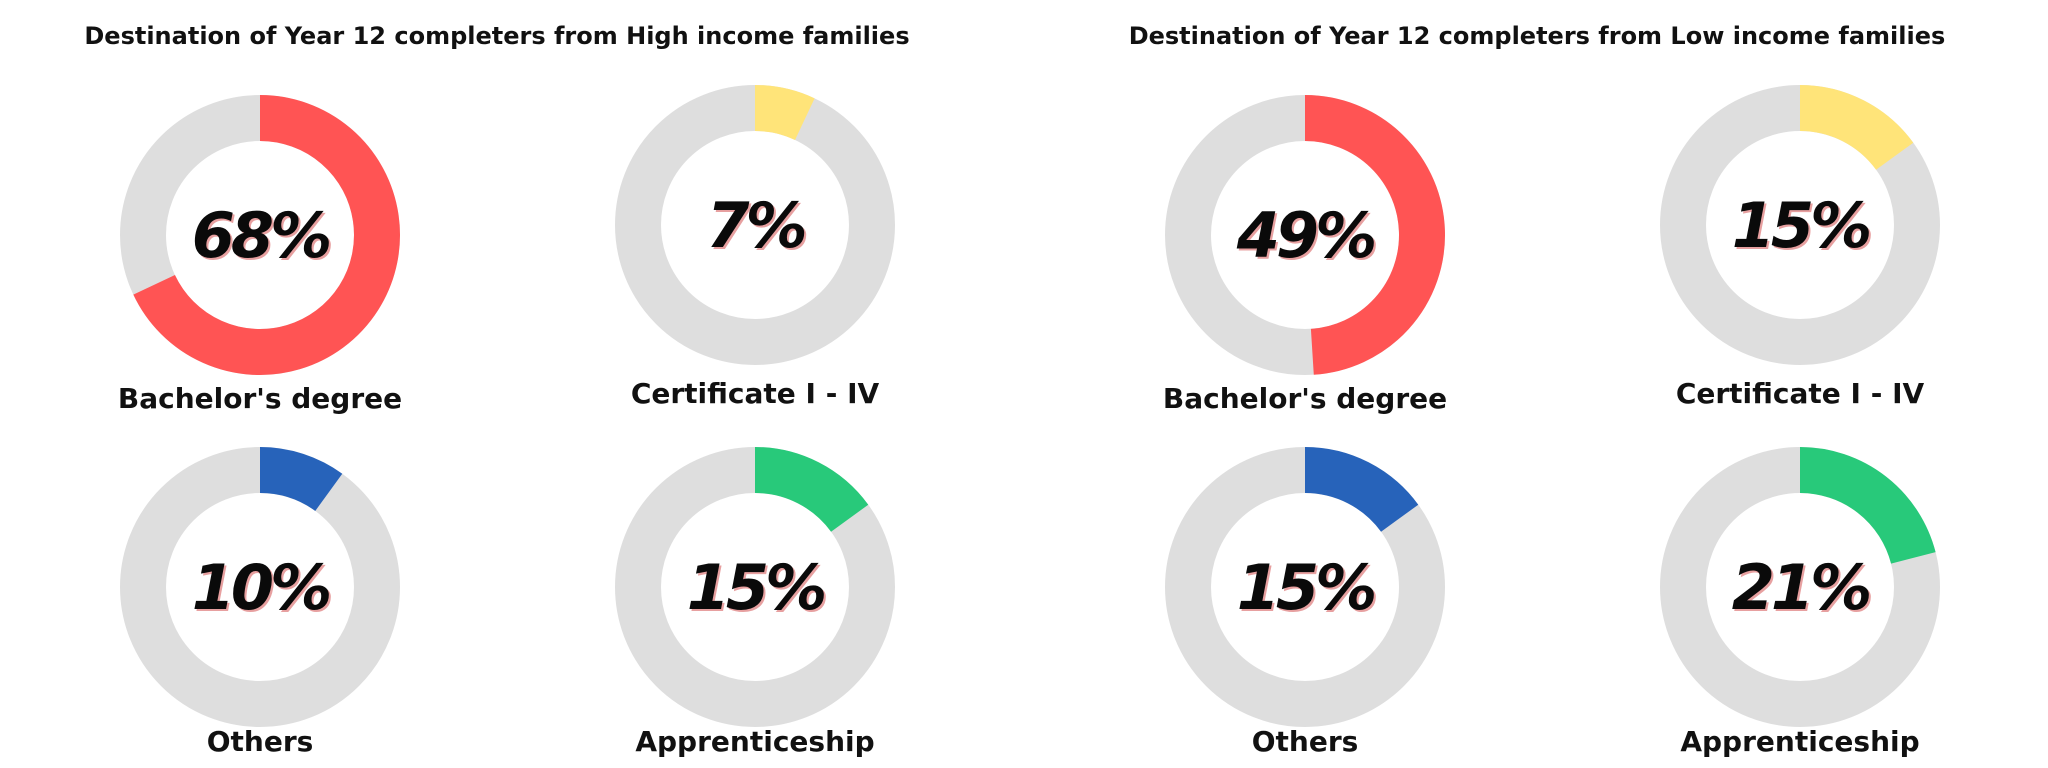 This screenshot has height=768, width=2048. What do you see at coordinates (1305, 398) in the screenshot?
I see `donut-low-bachelors-label: Bachelor's degree` at bounding box center [1305, 398].